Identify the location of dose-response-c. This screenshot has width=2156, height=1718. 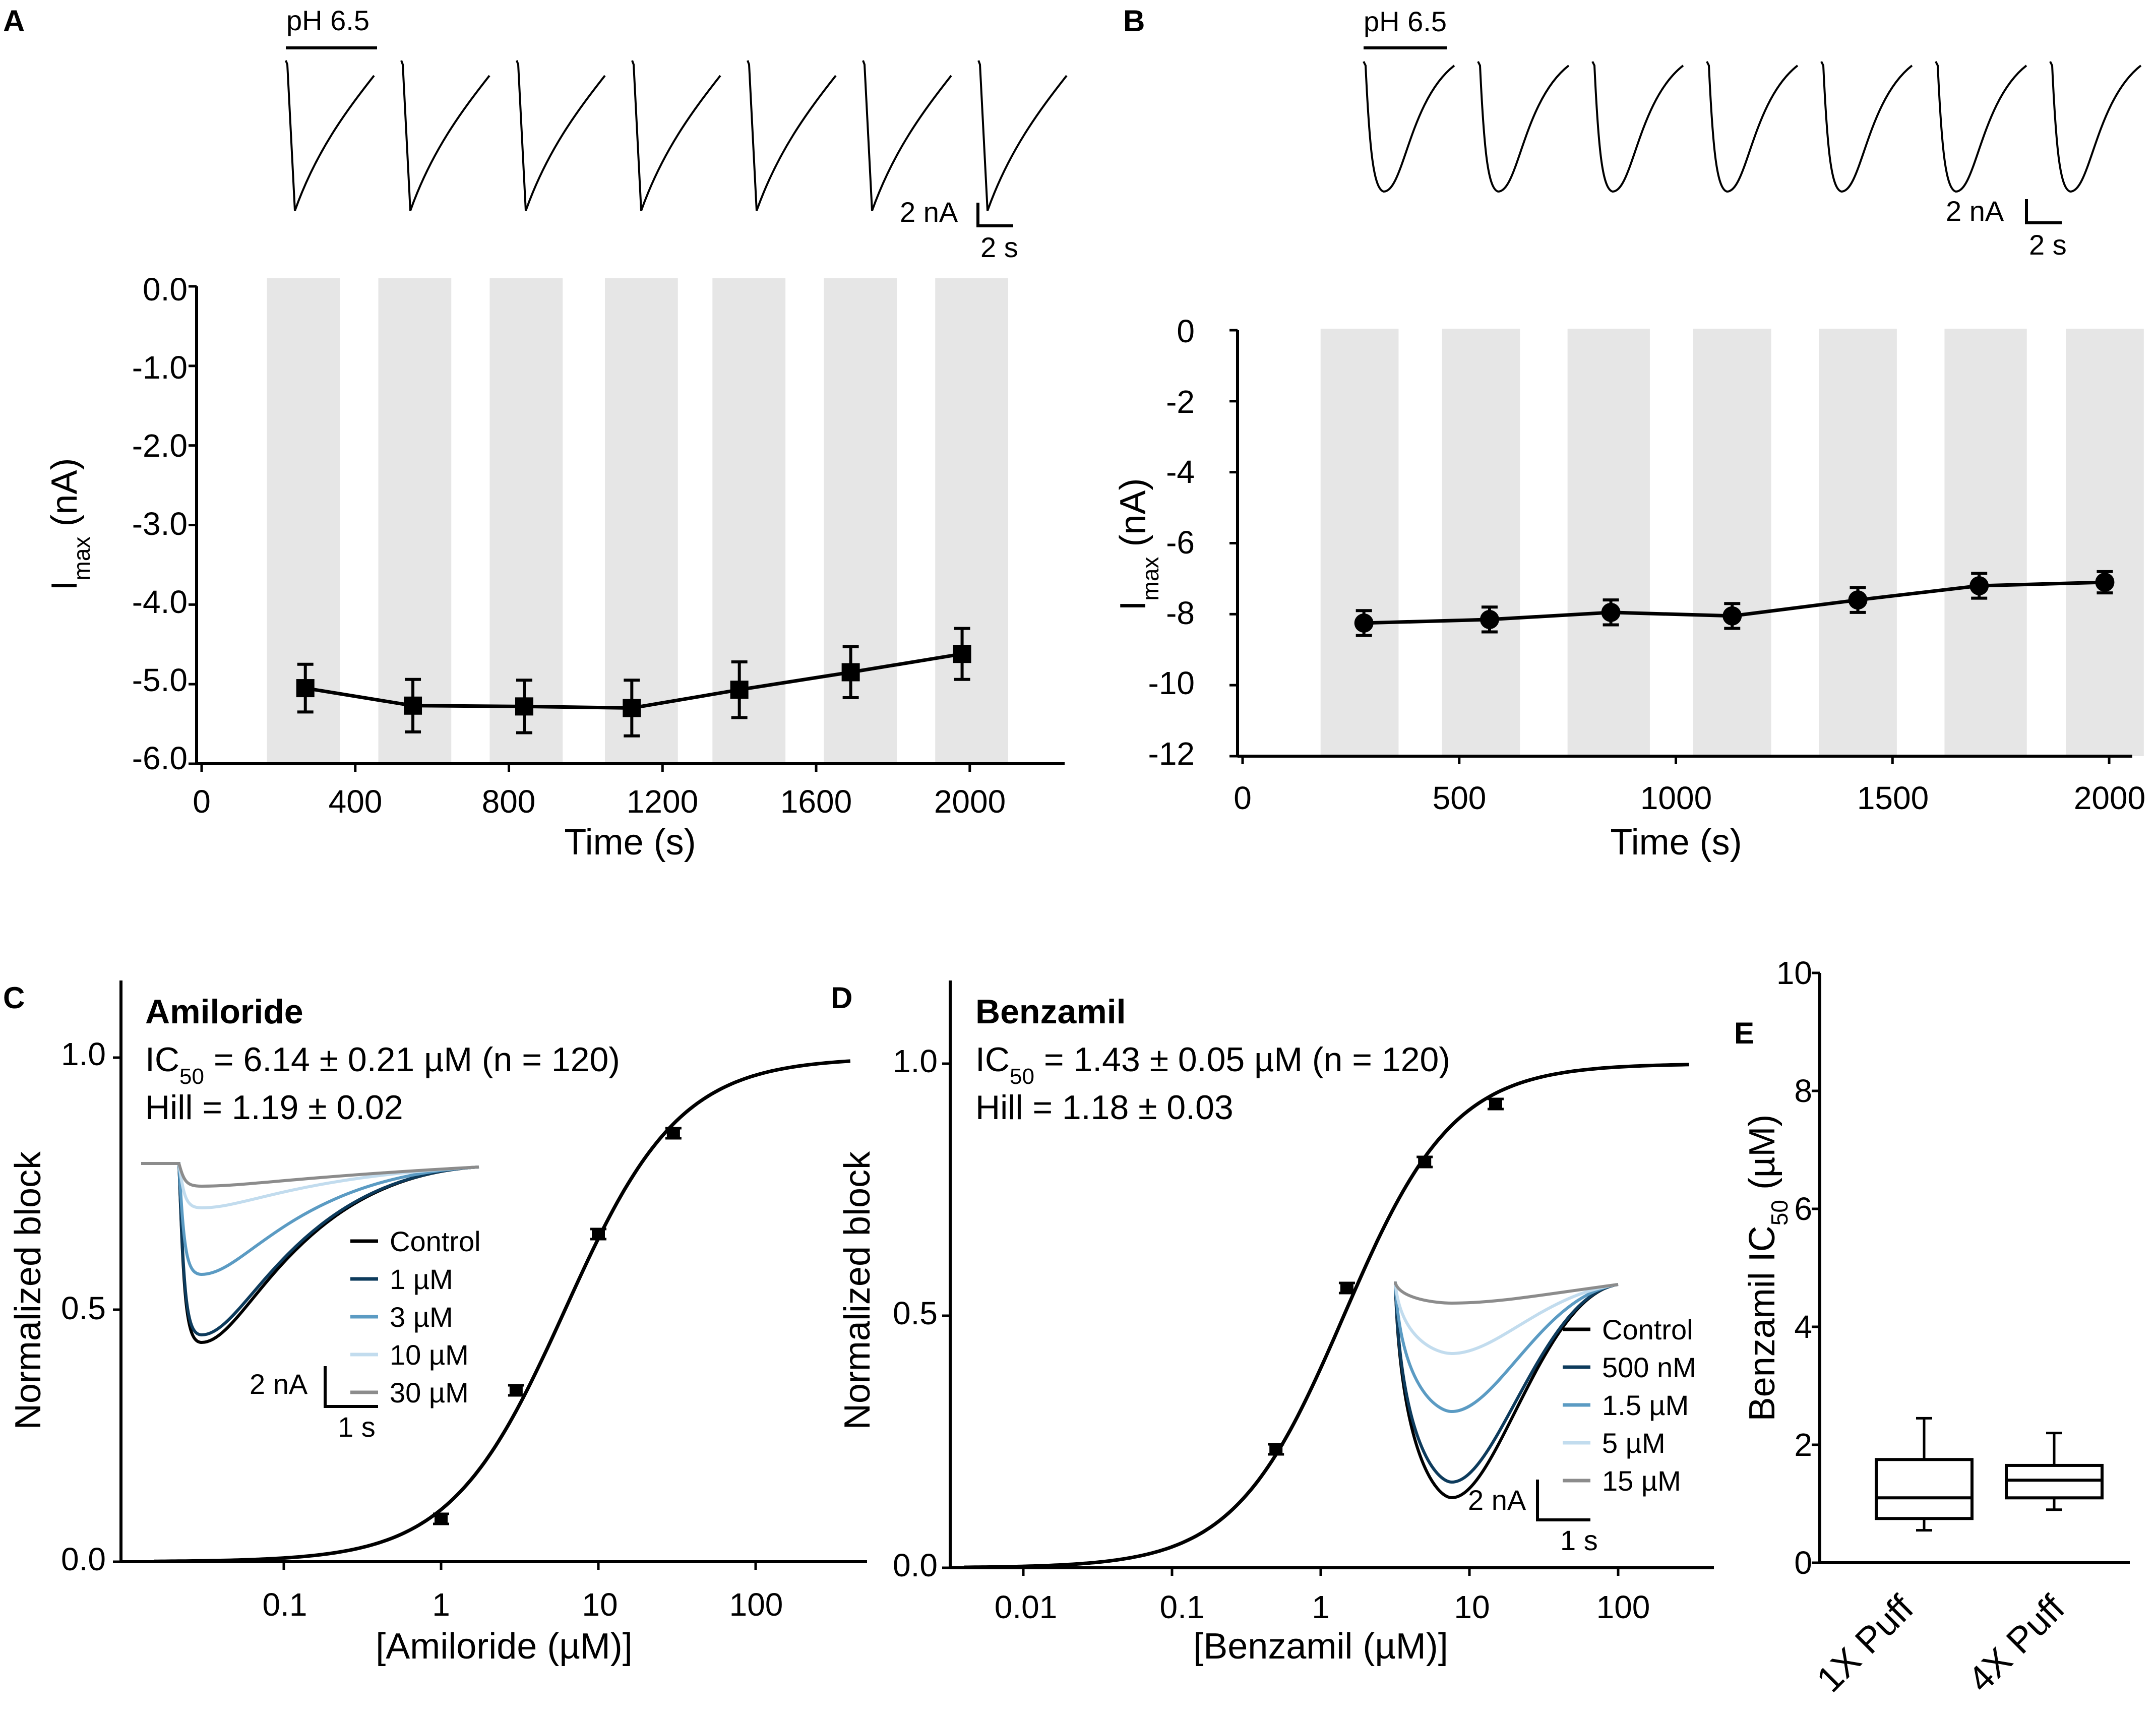
(502, 1311).